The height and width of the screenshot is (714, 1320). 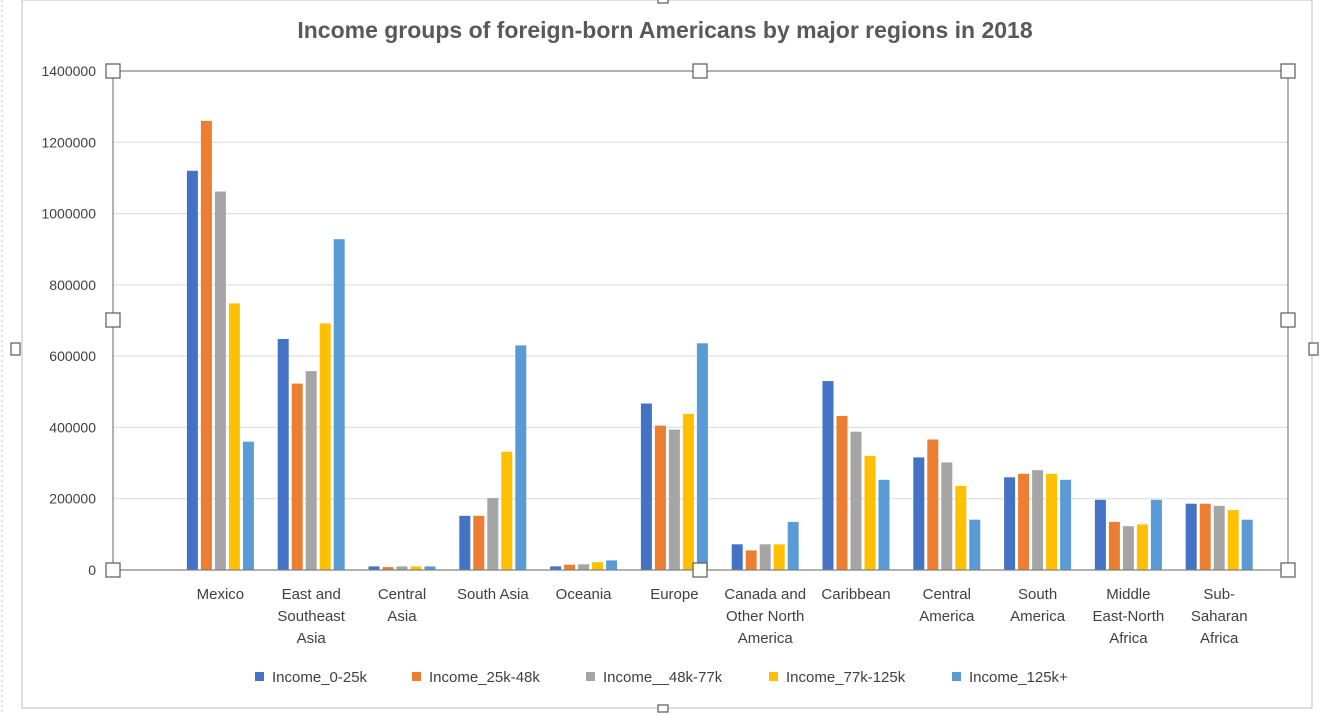 What do you see at coordinates (1129, 616) in the screenshot?
I see `x-category-label: Middle East-North Africa` at bounding box center [1129, 616].